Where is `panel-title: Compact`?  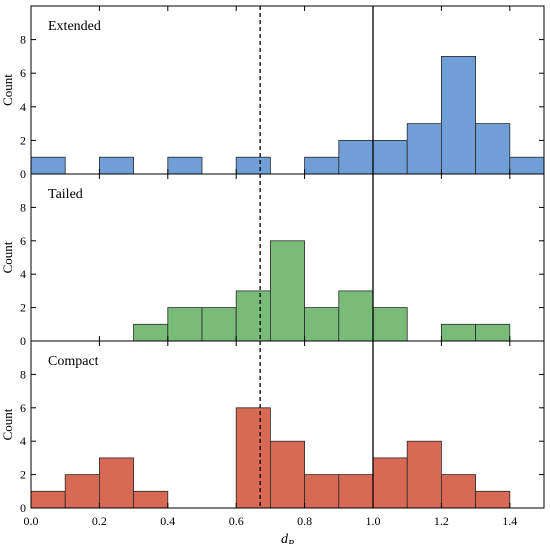 panel-title: Compact is located at coordinates (73, 361).